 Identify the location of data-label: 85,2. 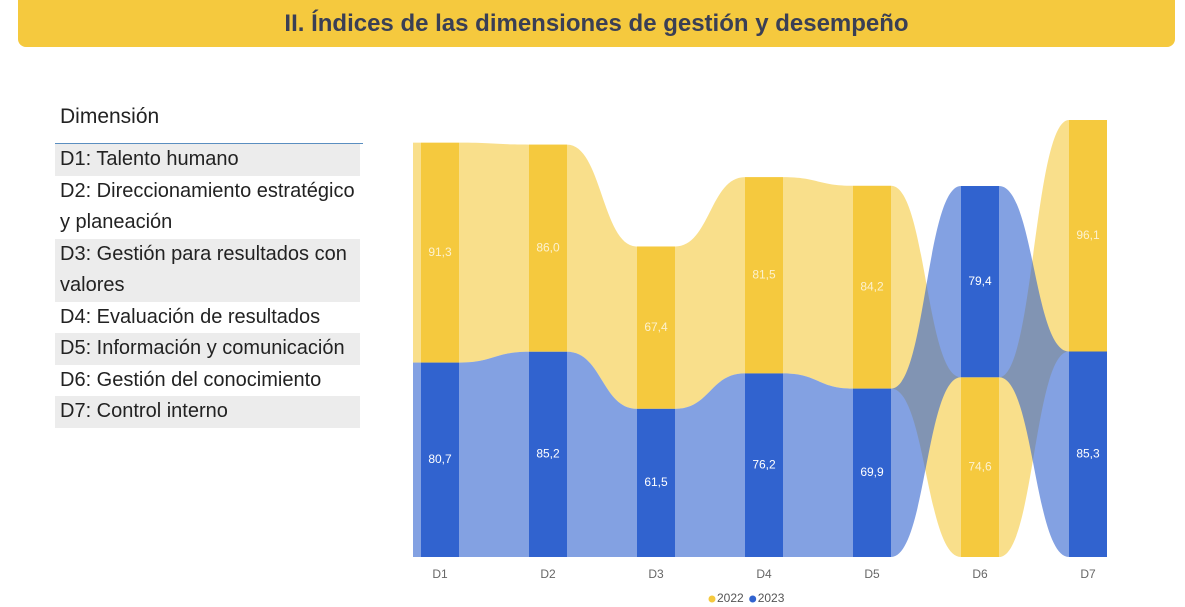
(548, 454).